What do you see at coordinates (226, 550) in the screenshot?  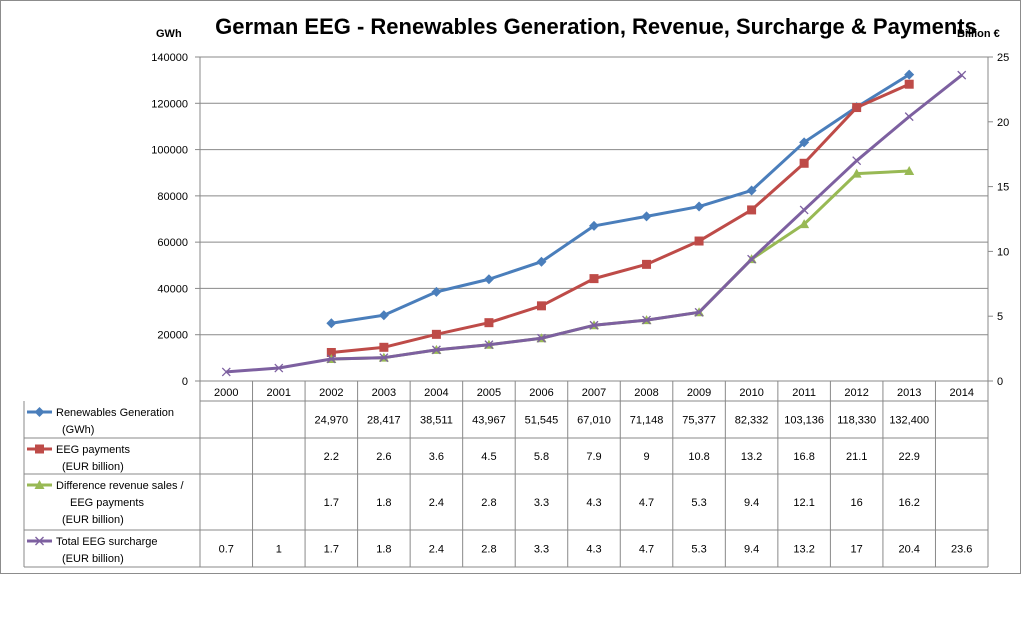 I see `data-label: 0.7` at bounding box center [226, 550].